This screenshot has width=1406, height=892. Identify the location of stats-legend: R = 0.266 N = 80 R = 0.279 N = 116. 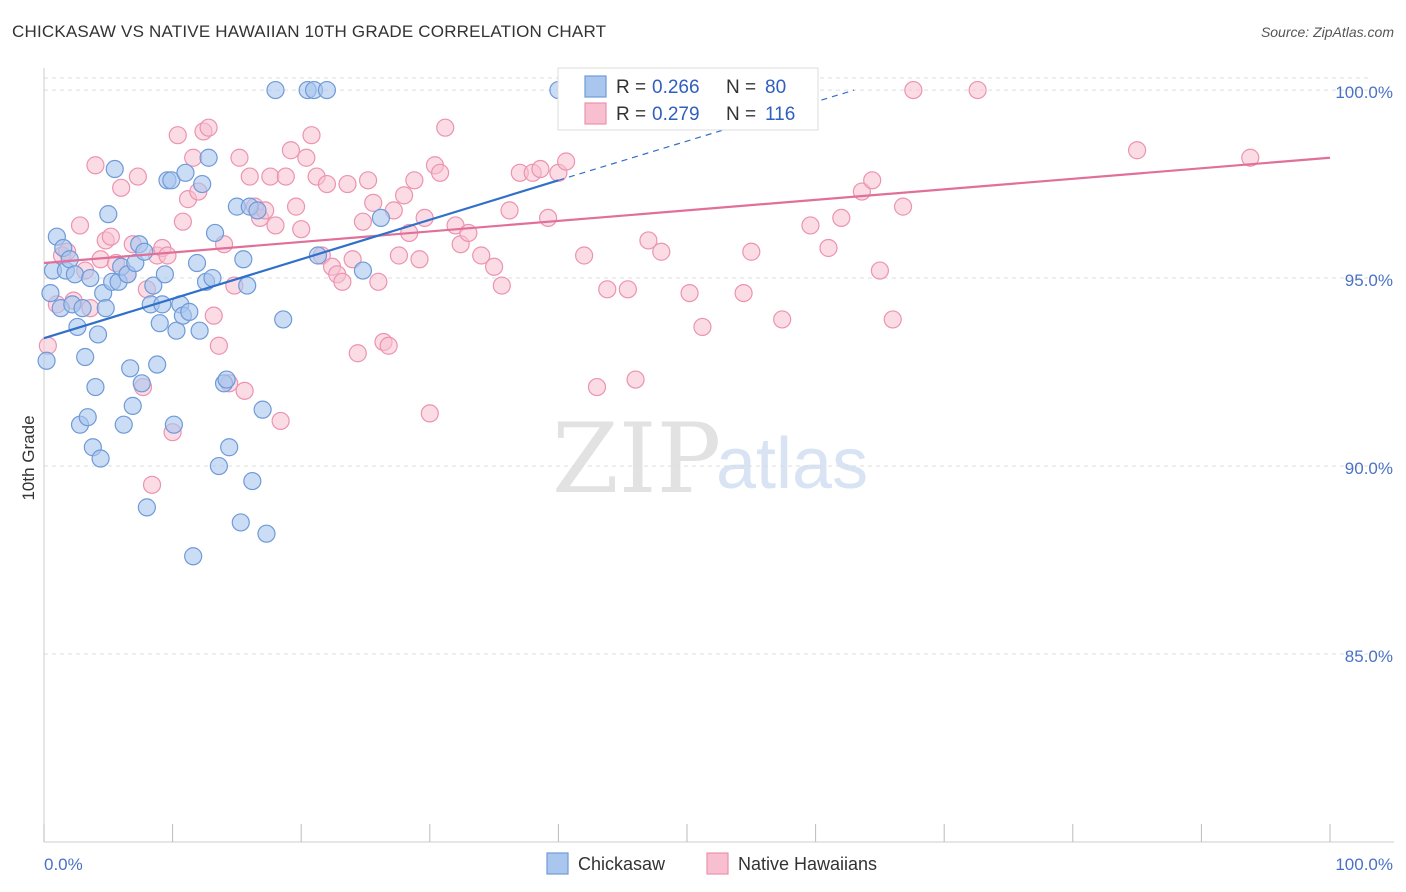
(688, 99).